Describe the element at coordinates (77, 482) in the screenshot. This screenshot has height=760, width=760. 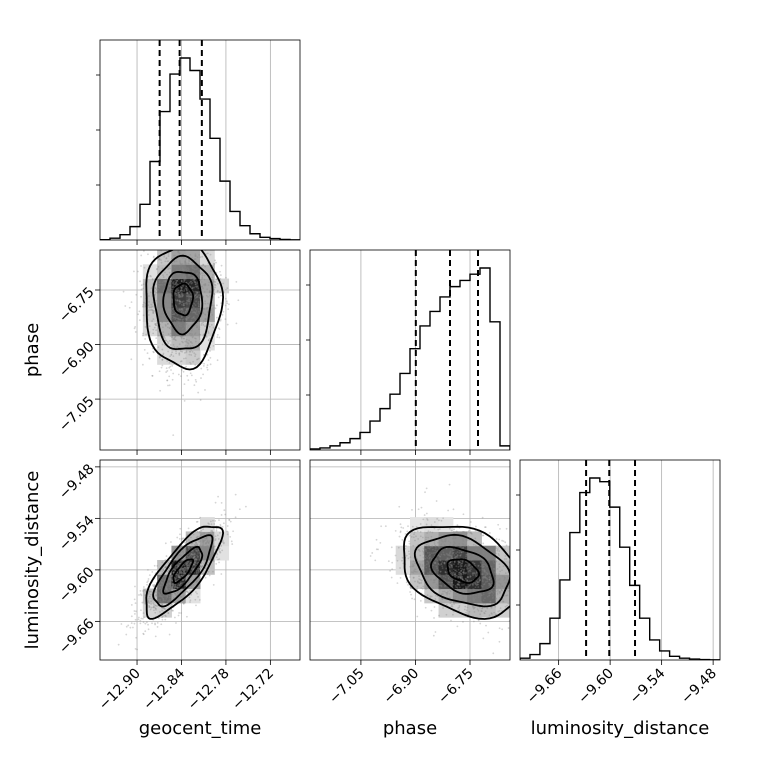
I see `y-tick-label: −9.48` at that location.